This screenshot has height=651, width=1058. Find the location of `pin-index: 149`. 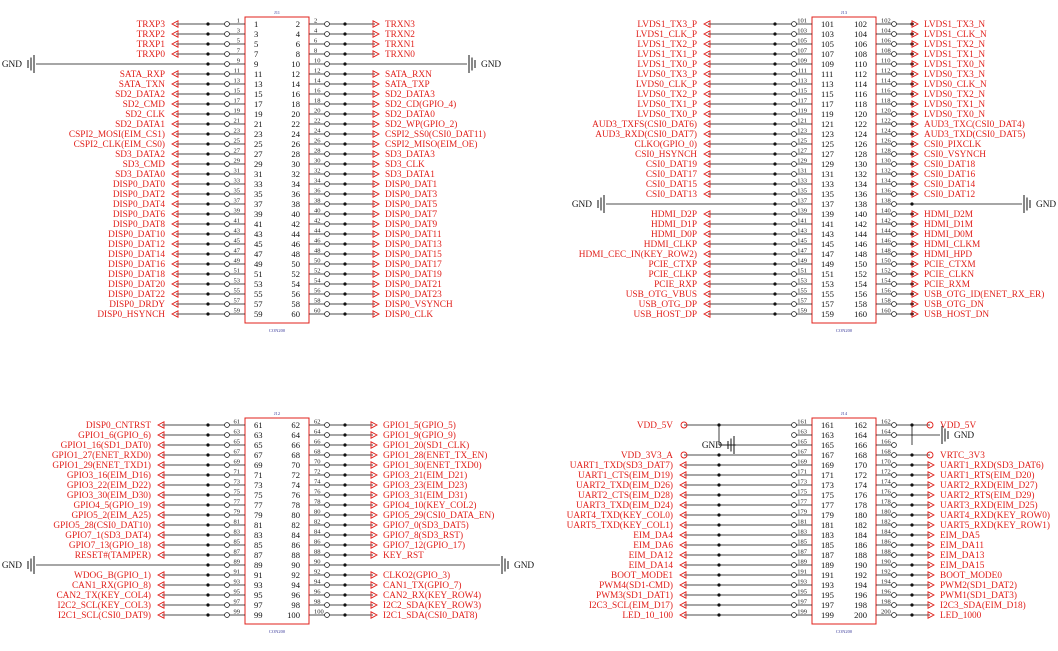

pin-index: 149 is located at coordinates (802, 261).